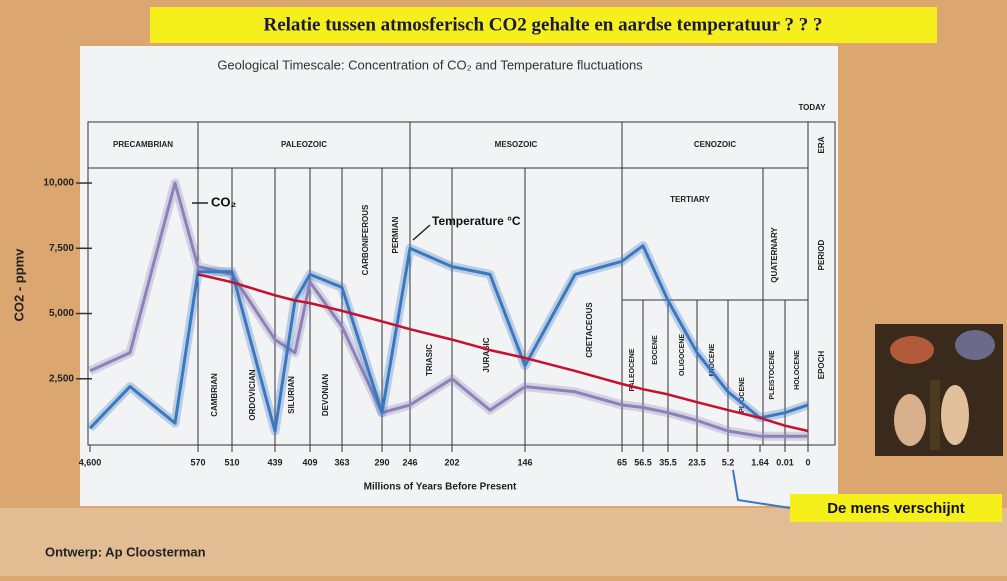  What do you see at coordinates (61, 378) in the screenshot?
I see `y-tick-label: 2,500` at bounding box center [61, 378].